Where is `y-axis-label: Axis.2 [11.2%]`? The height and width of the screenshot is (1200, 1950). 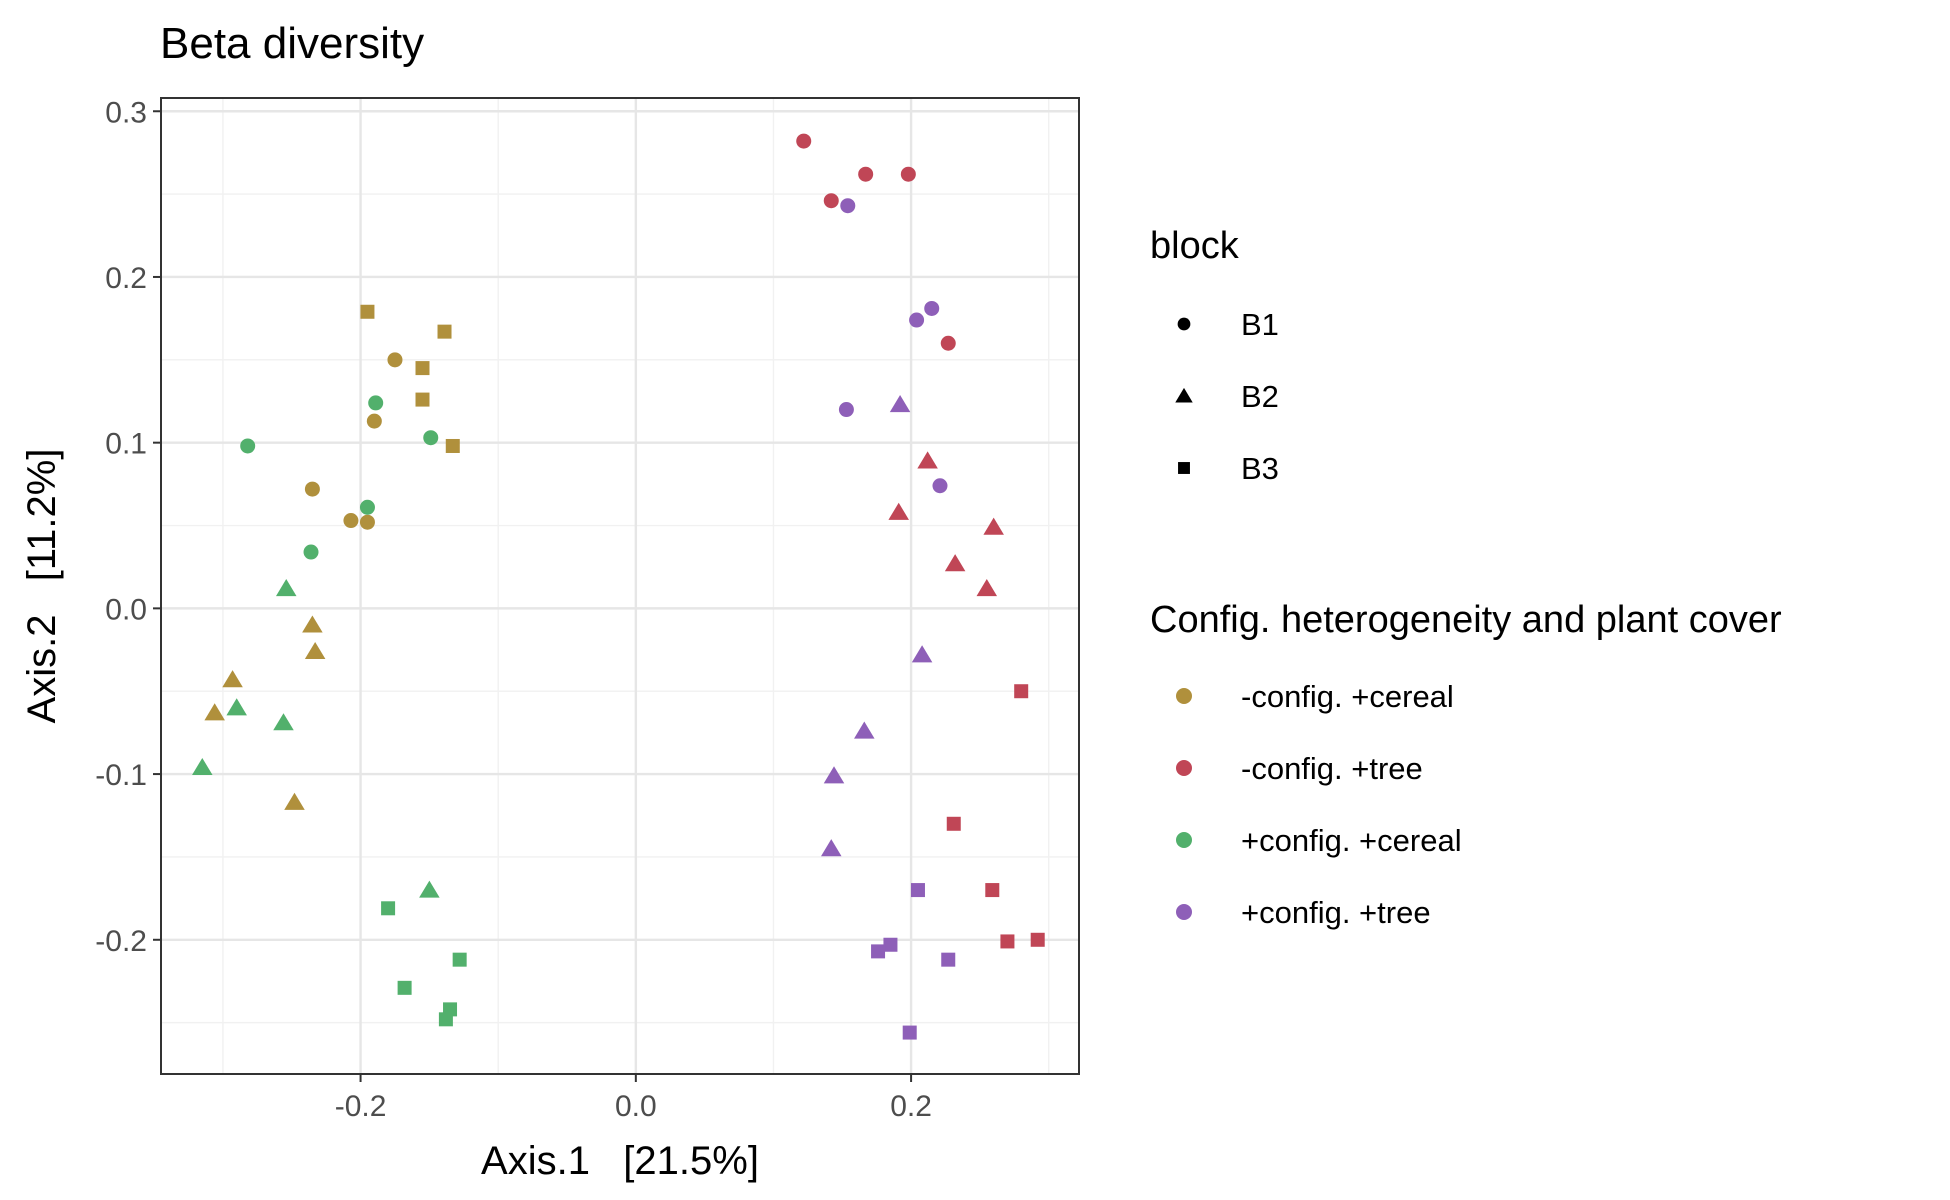 y-axis-label: Axis.2 [11.2%] is located at coordinates (42, 586).